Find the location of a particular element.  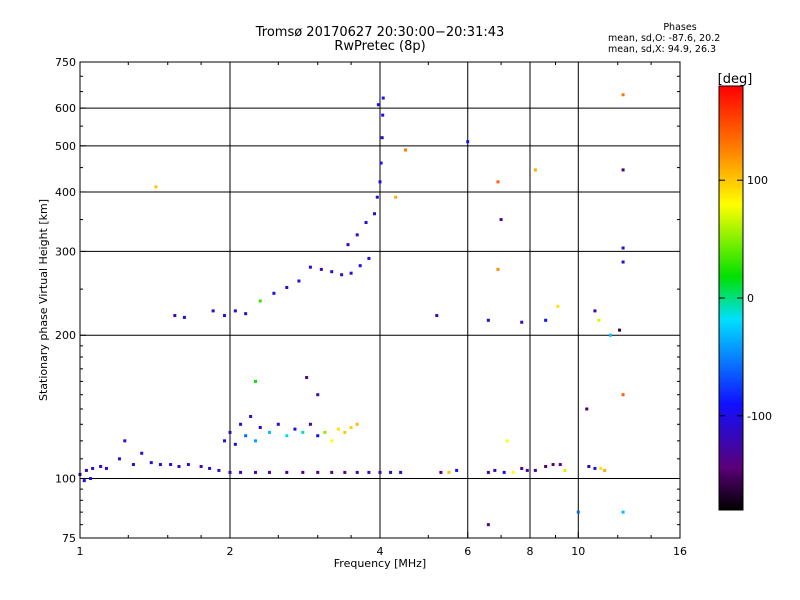

x-tick-label: 16 is located at coordinates (680, 551).